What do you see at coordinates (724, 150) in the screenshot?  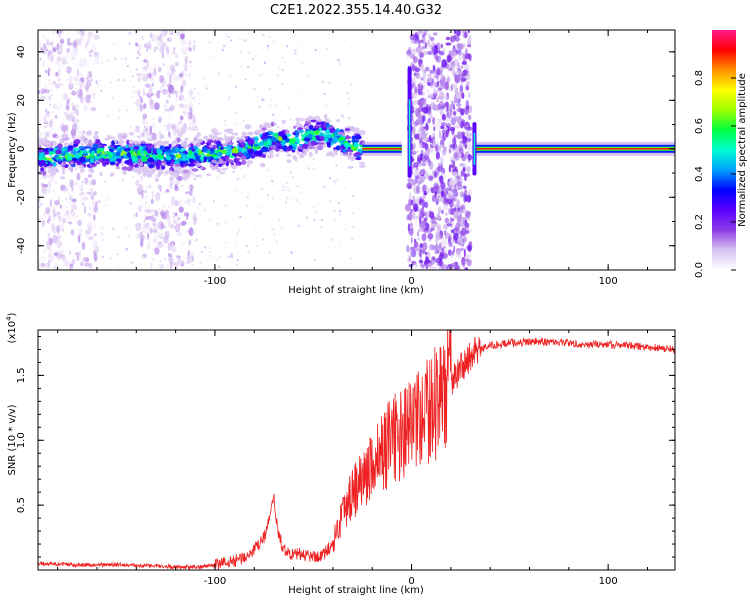 I see `colorbar-gradient` at bounding box center [724, 150].